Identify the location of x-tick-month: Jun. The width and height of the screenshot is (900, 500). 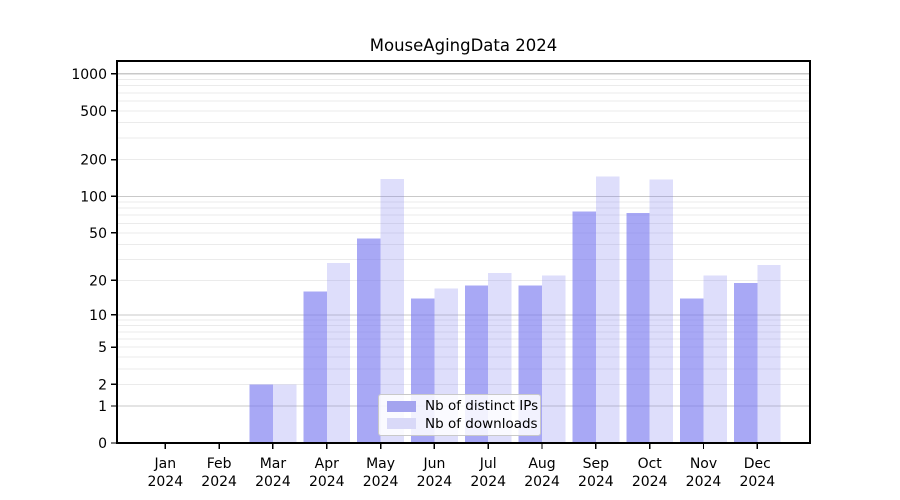
(433, 464).